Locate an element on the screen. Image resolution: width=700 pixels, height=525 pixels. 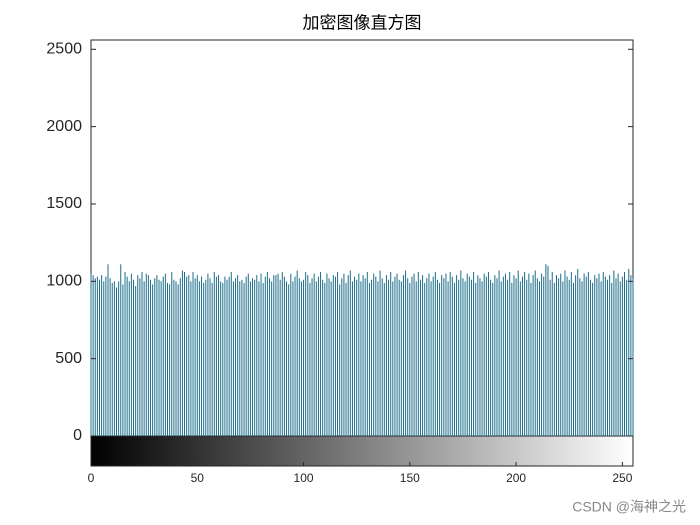
x-tick-label: 100 is located at coordinates (304, 478).